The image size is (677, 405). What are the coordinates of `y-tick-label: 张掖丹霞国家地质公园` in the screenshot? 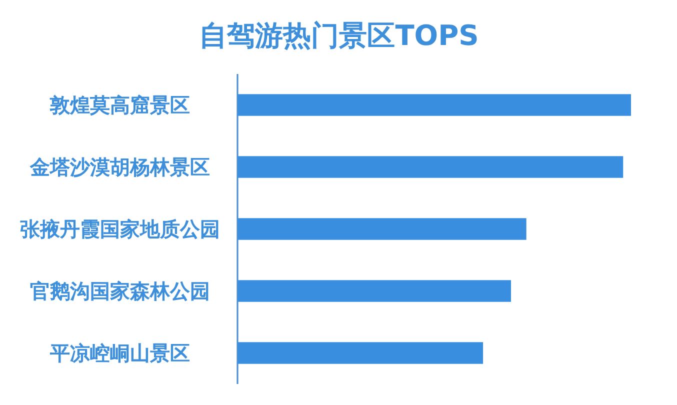 It's located at (120, 229).